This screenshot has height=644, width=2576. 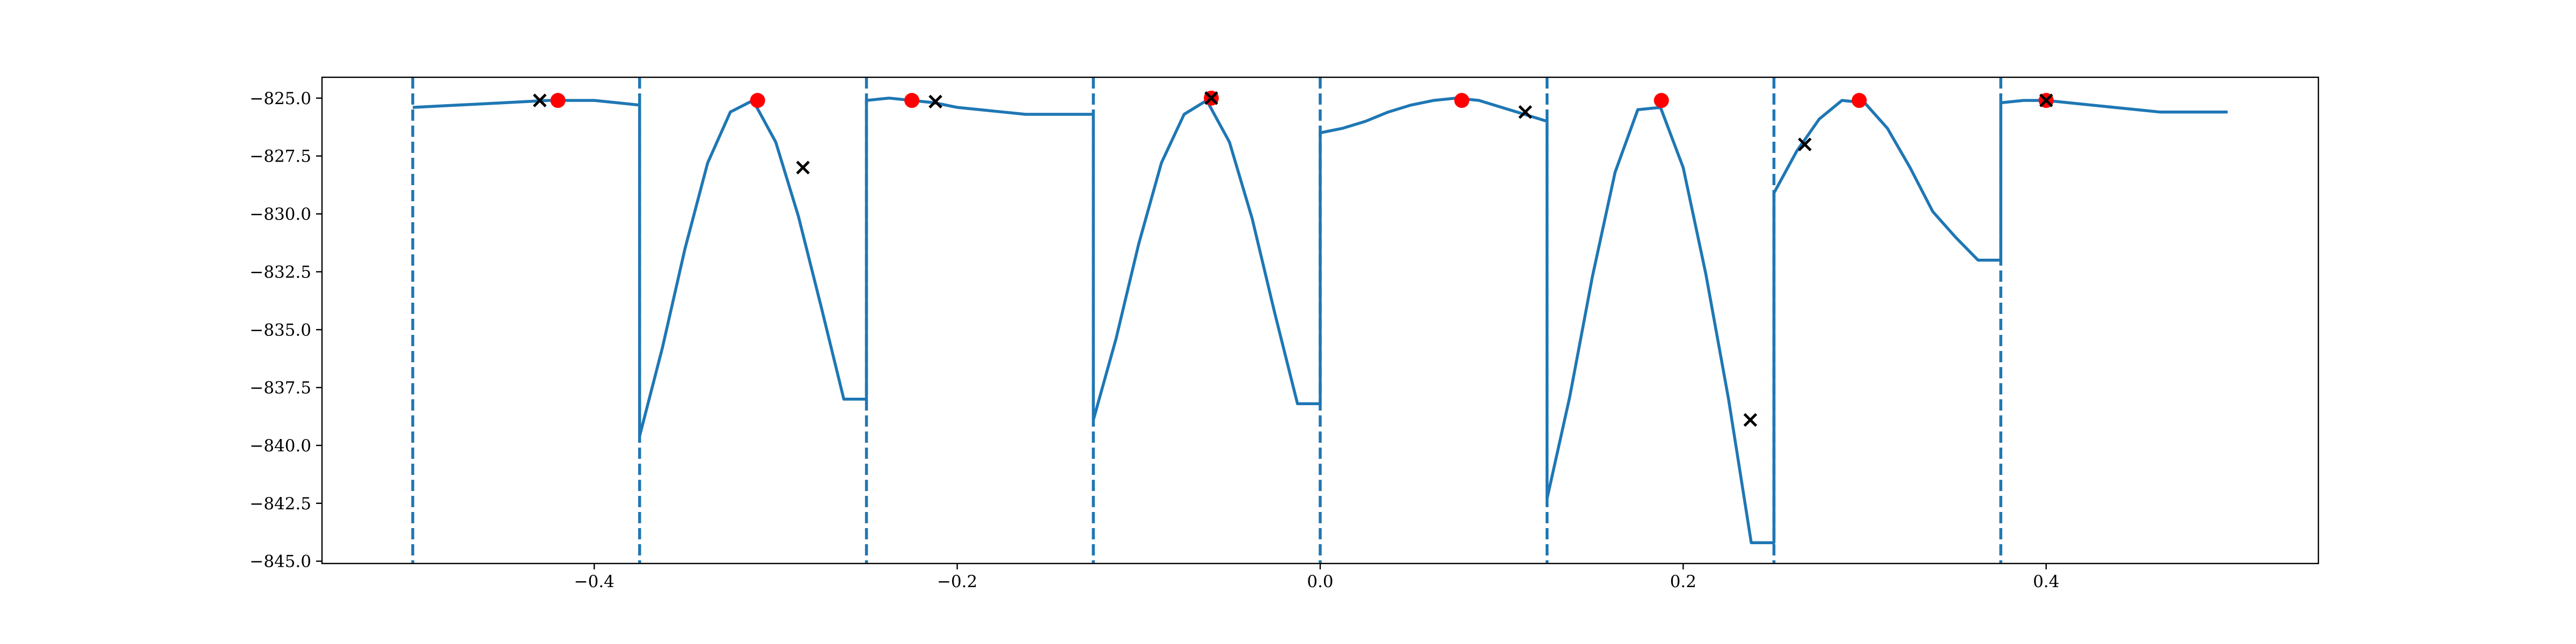 I want to click on x-axis: −0.4 −0.2 0.0 0.2 0.4, so click(x=1316, y=577).